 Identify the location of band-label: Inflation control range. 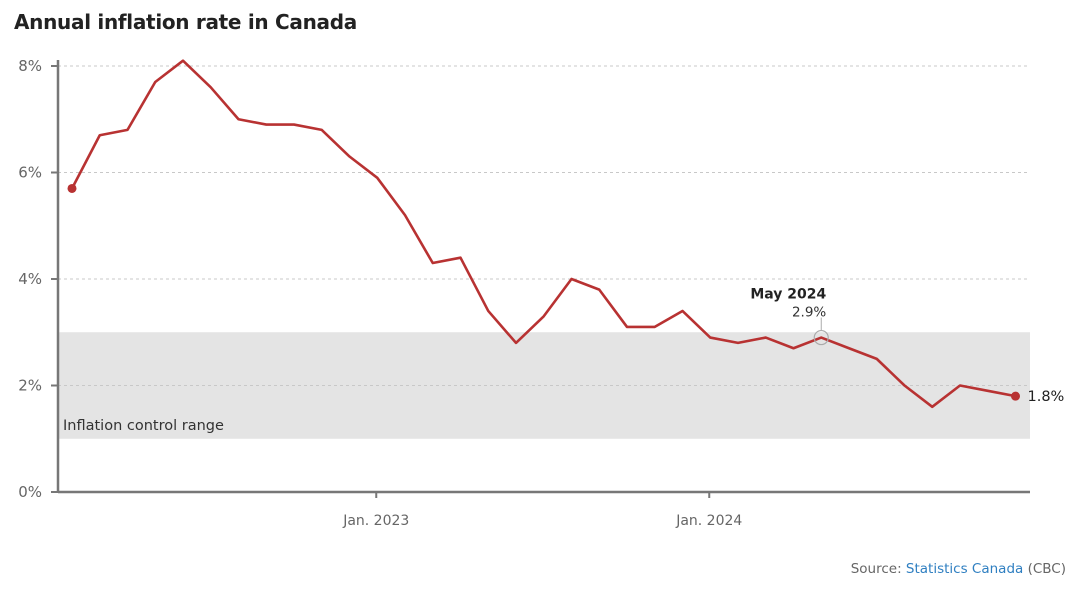
(143, 426).